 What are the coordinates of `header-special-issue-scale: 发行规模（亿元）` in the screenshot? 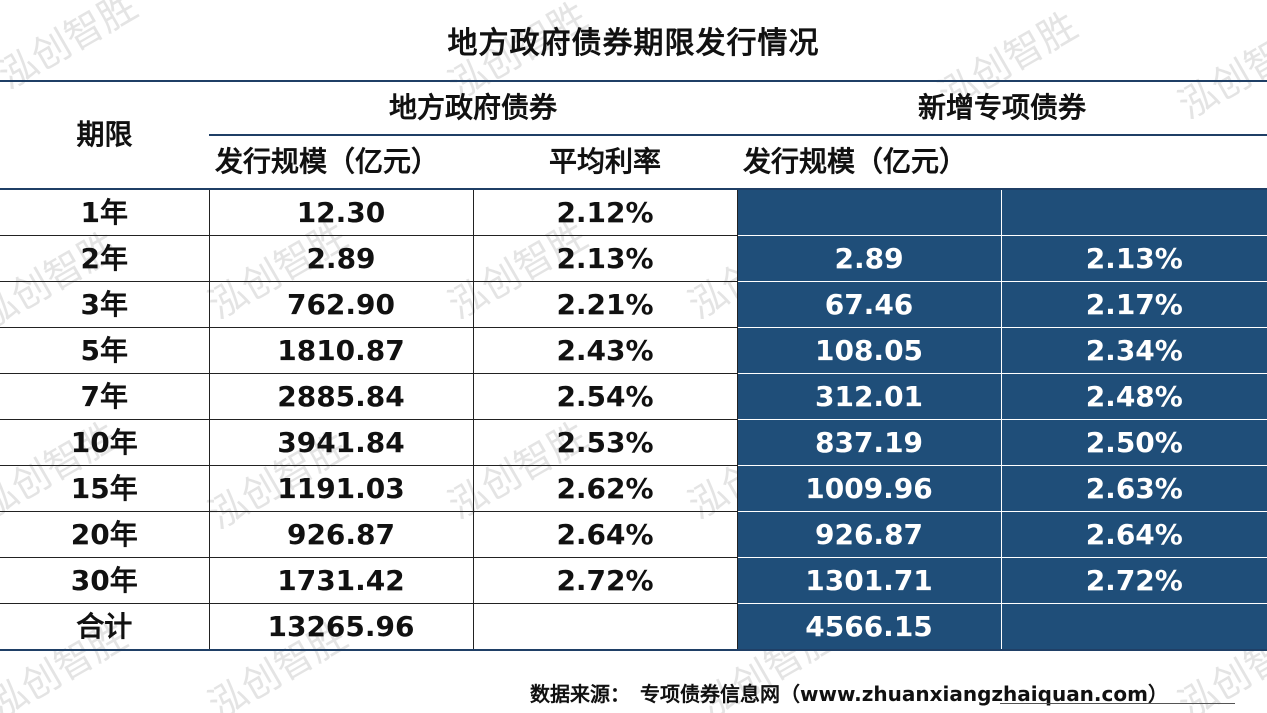 It's located at (869, 162).